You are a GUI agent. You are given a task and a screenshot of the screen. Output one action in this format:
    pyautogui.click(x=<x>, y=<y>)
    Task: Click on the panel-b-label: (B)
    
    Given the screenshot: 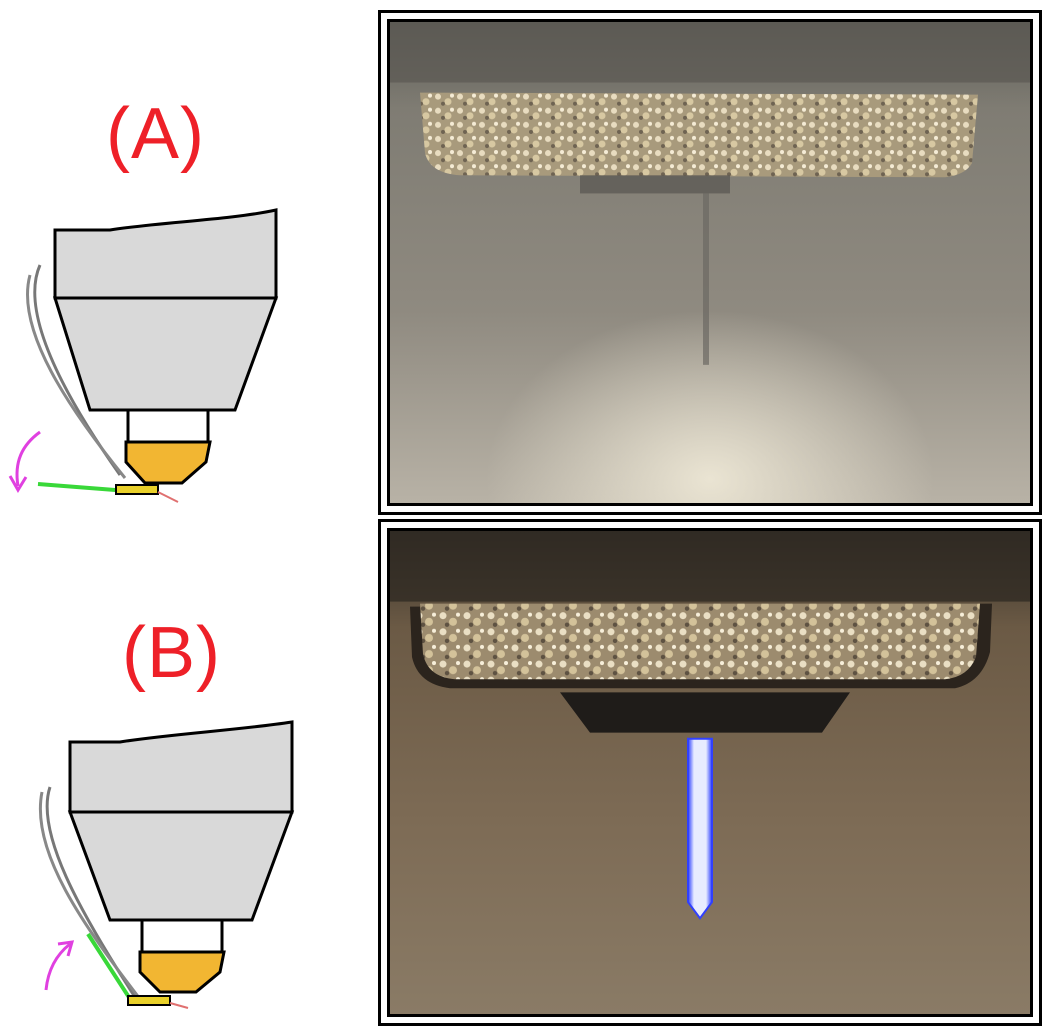 What is the action you would take?
    pyautogui.click(x=171, y=653)
    